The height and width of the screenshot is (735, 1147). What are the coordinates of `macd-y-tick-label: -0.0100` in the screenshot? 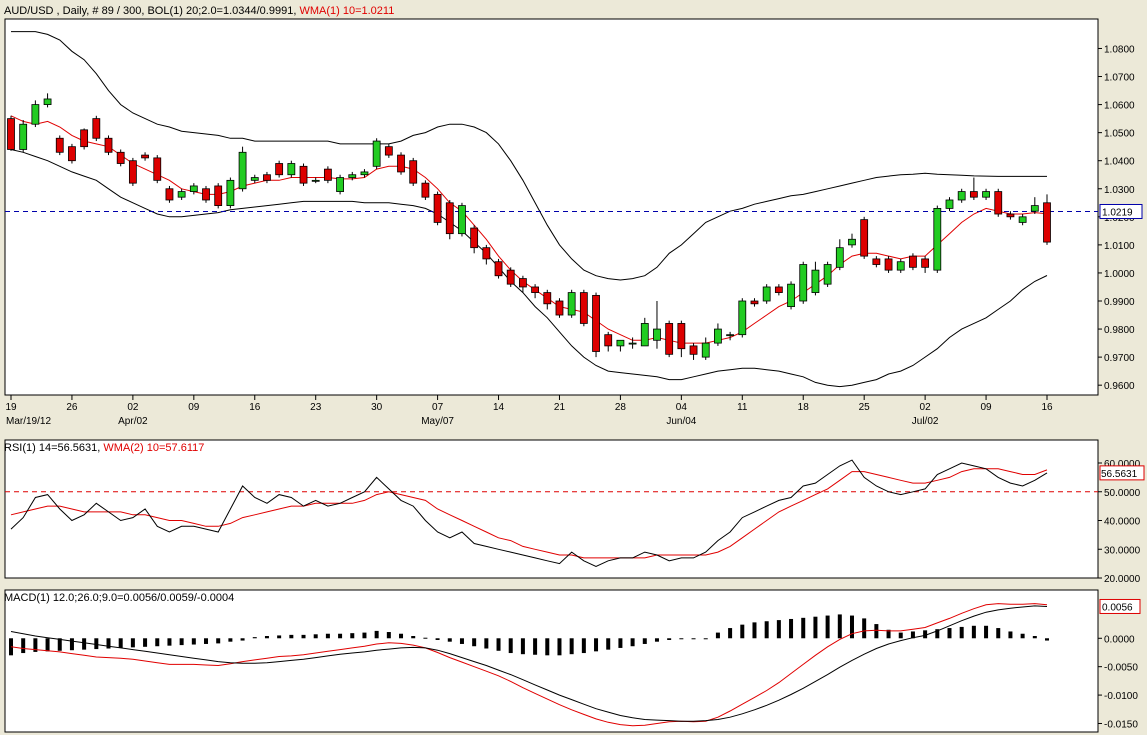 It's located at (1121, 696).